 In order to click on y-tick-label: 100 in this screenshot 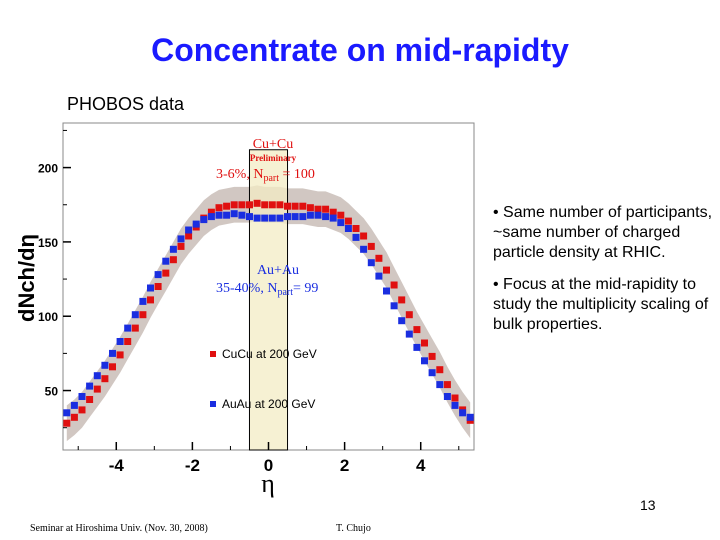, I will do `click(48, 317)`.